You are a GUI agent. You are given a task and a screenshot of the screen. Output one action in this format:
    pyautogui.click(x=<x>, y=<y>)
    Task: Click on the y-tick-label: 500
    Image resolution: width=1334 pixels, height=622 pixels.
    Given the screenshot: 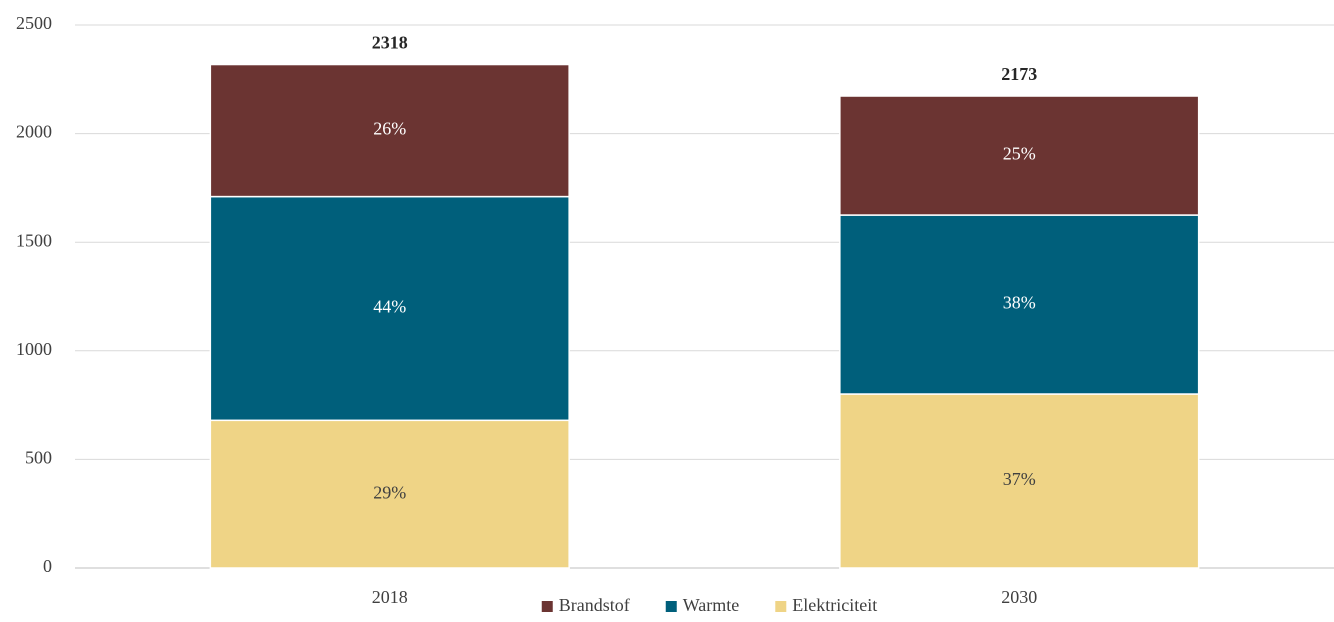 What is the action you would take?
    pyautogui.click(x=38, y=458)
    